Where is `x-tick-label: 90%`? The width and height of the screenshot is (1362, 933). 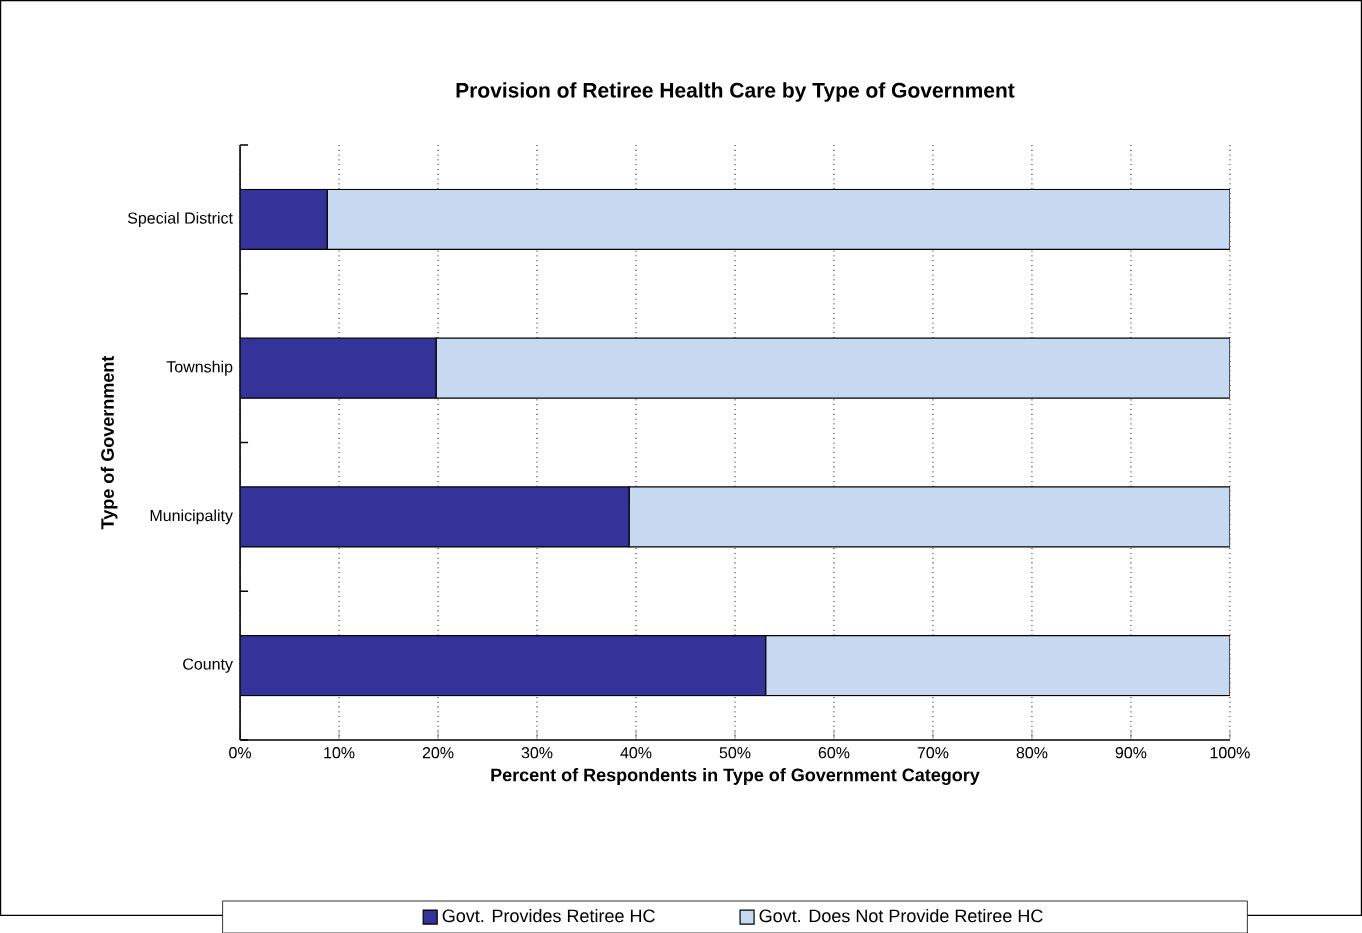
x-tick-label: 90% is located at coordinates (1131, 752).